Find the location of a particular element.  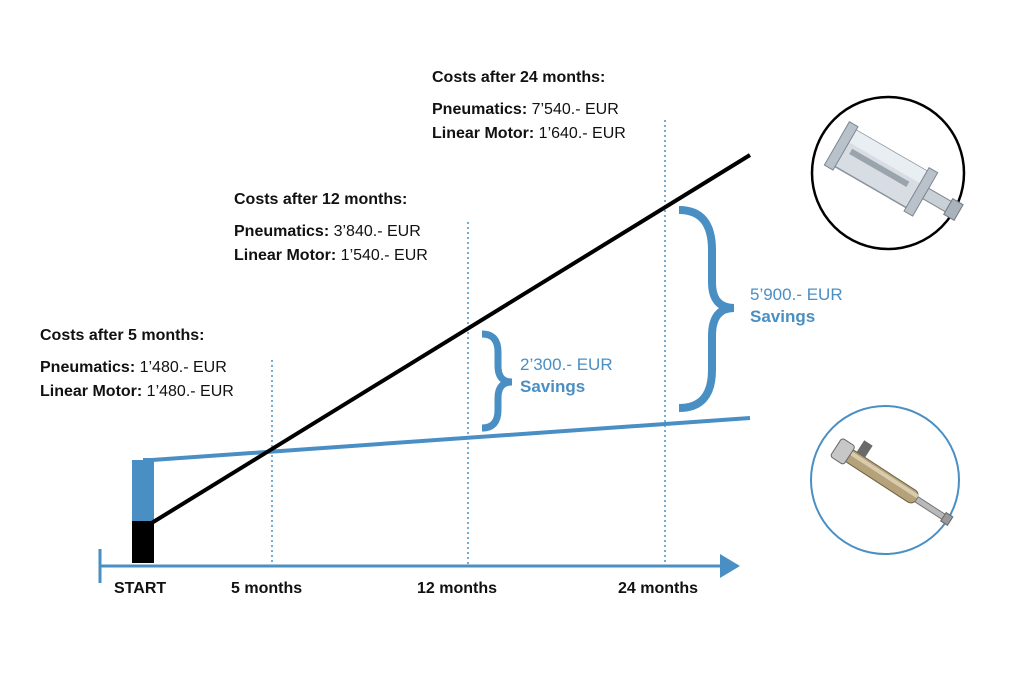

cost-block-title: Costs after 24 months: is located at coordinates (519, 77).